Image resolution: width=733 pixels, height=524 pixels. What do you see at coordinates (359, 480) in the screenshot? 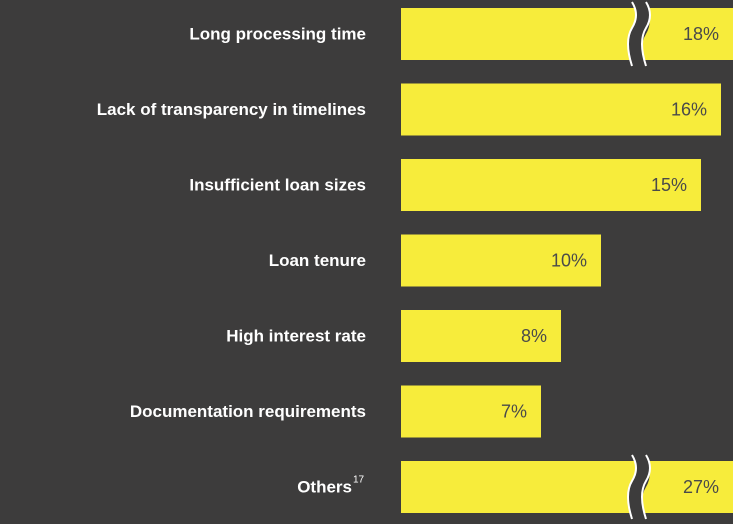
I see `footnote-marker: 17` at bounding box center [359, 480].